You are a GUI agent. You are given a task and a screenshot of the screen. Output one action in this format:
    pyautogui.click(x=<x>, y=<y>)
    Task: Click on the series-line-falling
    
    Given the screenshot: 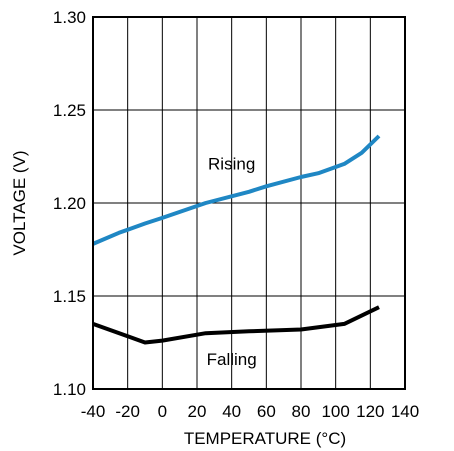 What is the action you would take?
    pyautogui.click(x=236, y=325)
    